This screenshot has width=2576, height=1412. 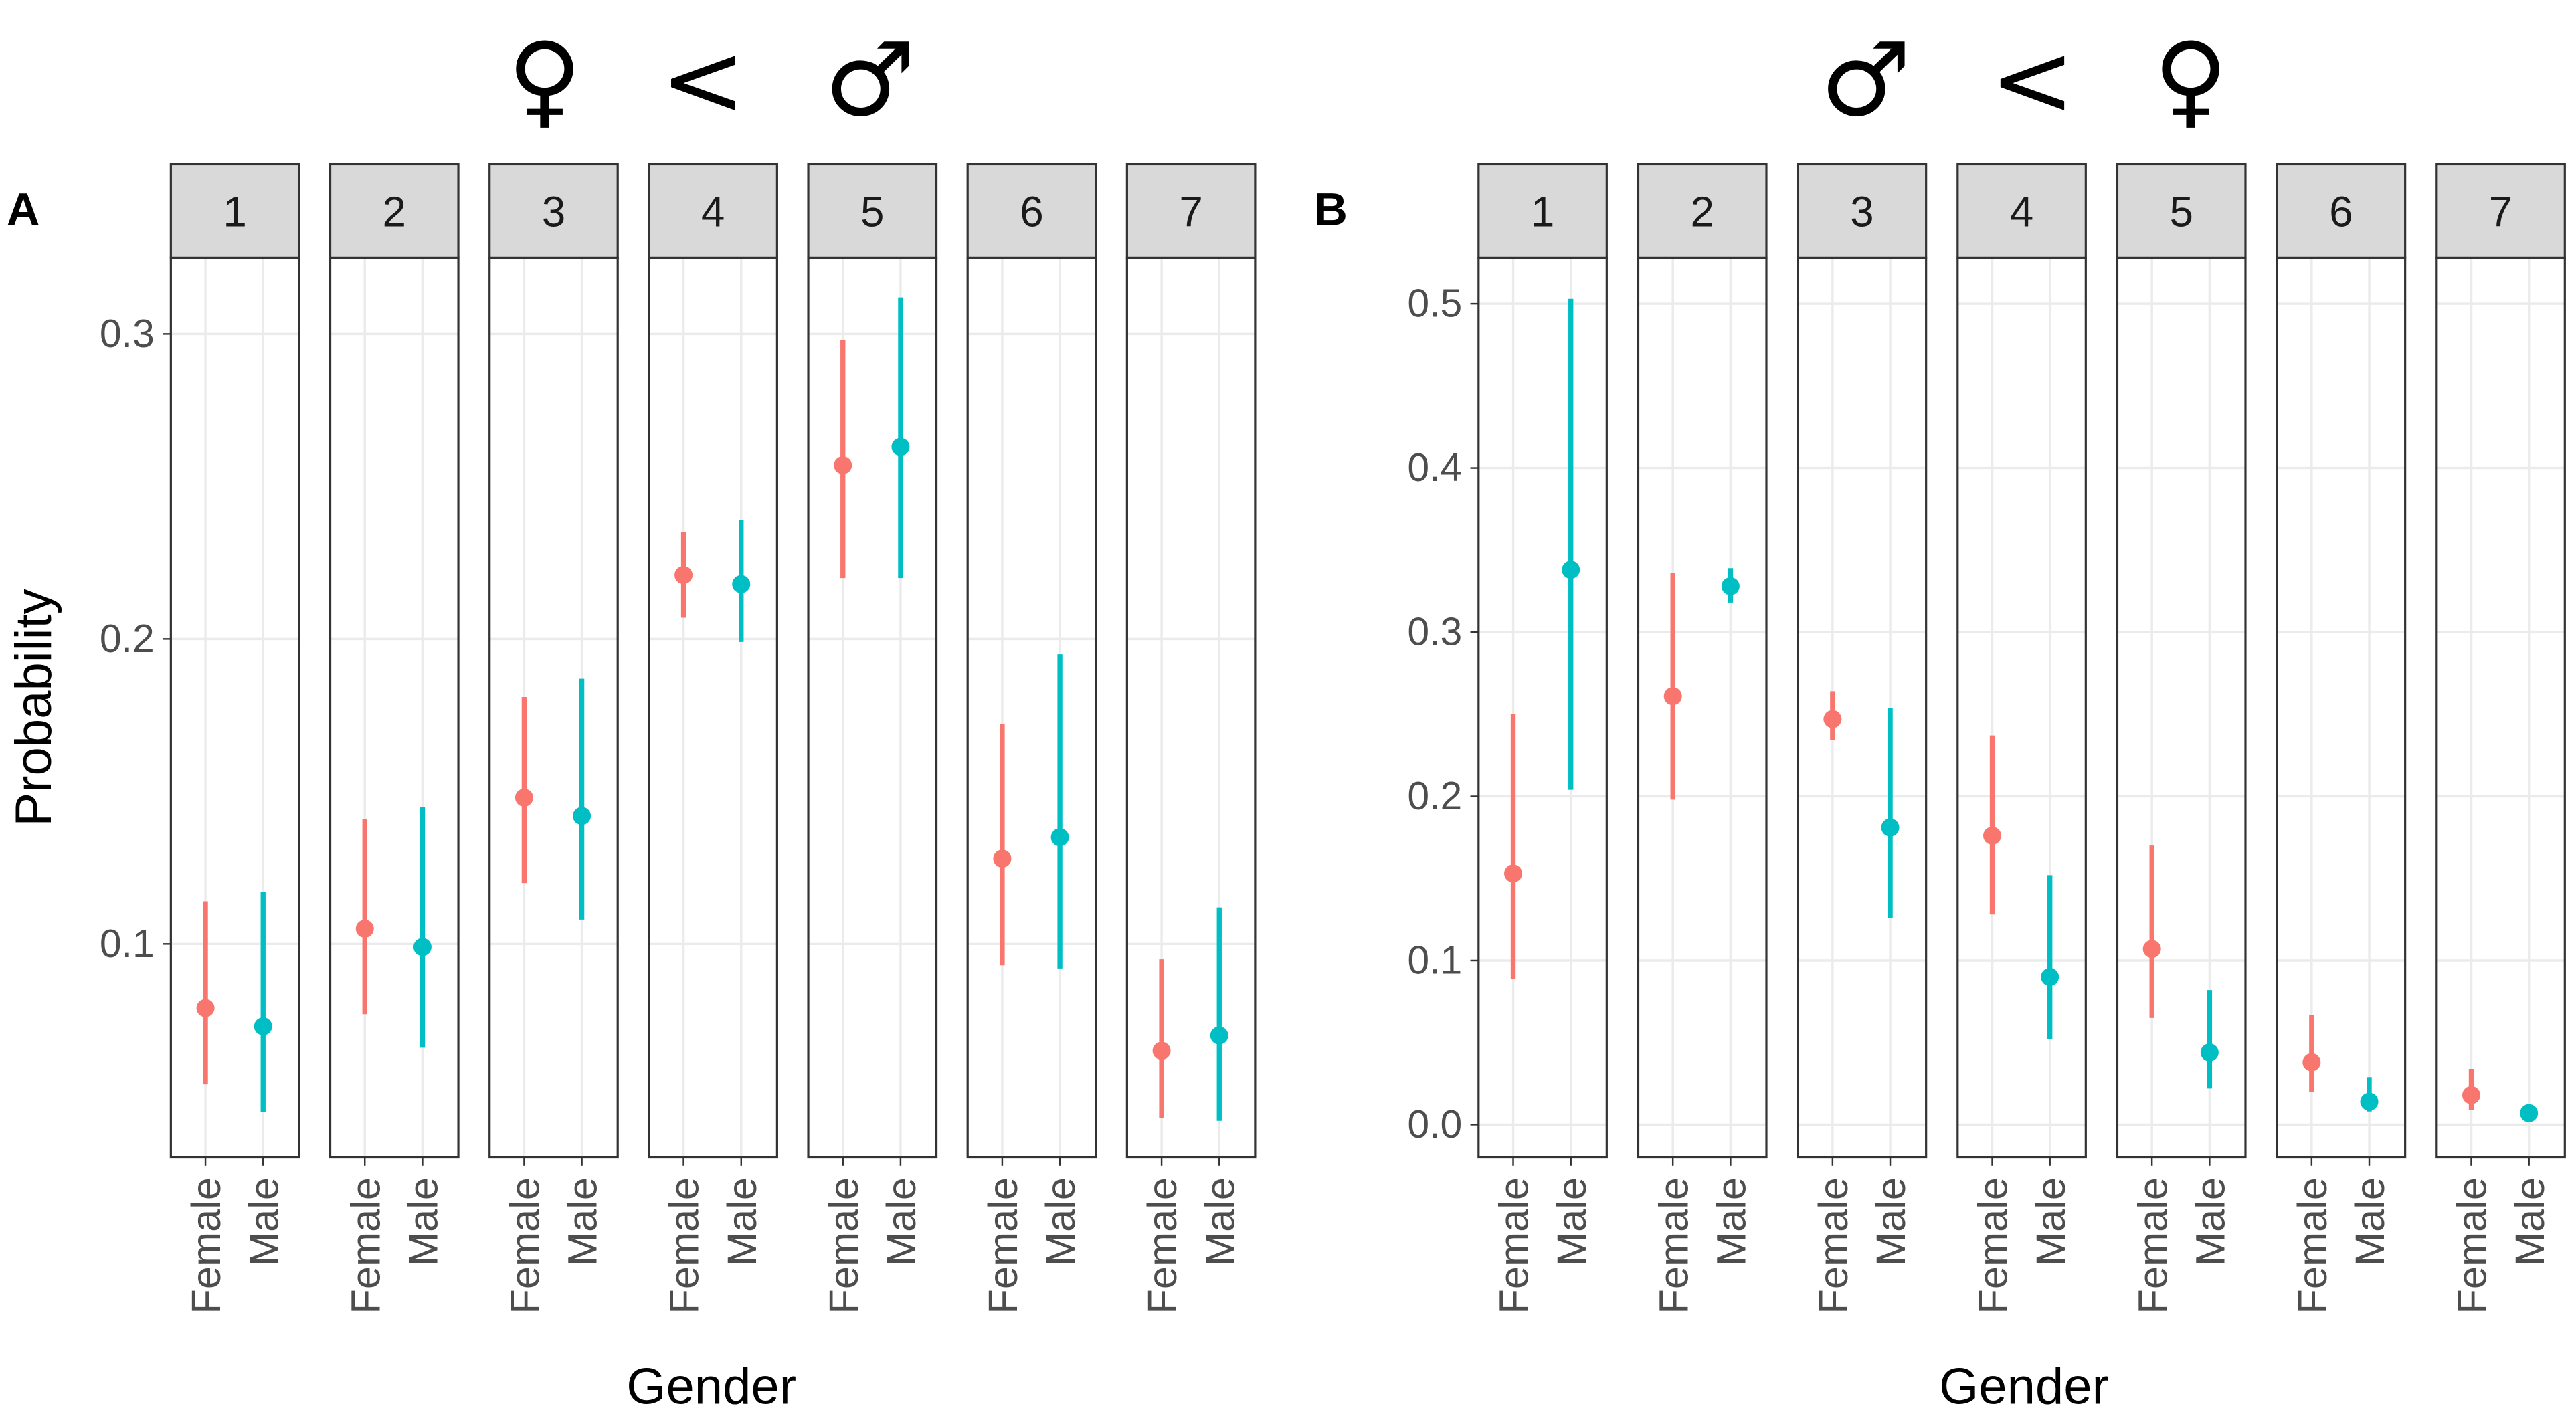 What do you see at coordinates (1434, 468) in the screenshot?
I see `y-tick-label: 0.4` at bounding box center [1434, 468].